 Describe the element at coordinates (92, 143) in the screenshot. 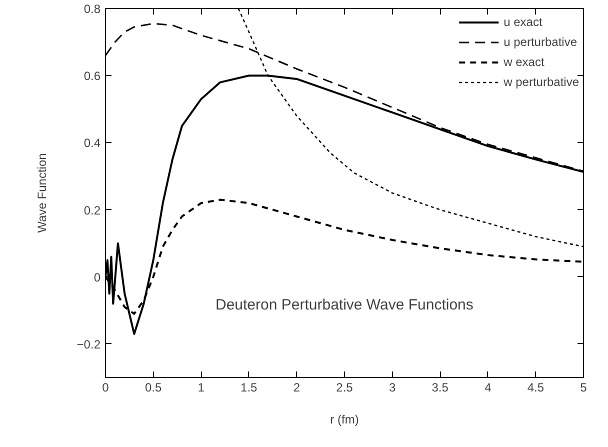

I see `y-tick-label: 0.4` at that location.